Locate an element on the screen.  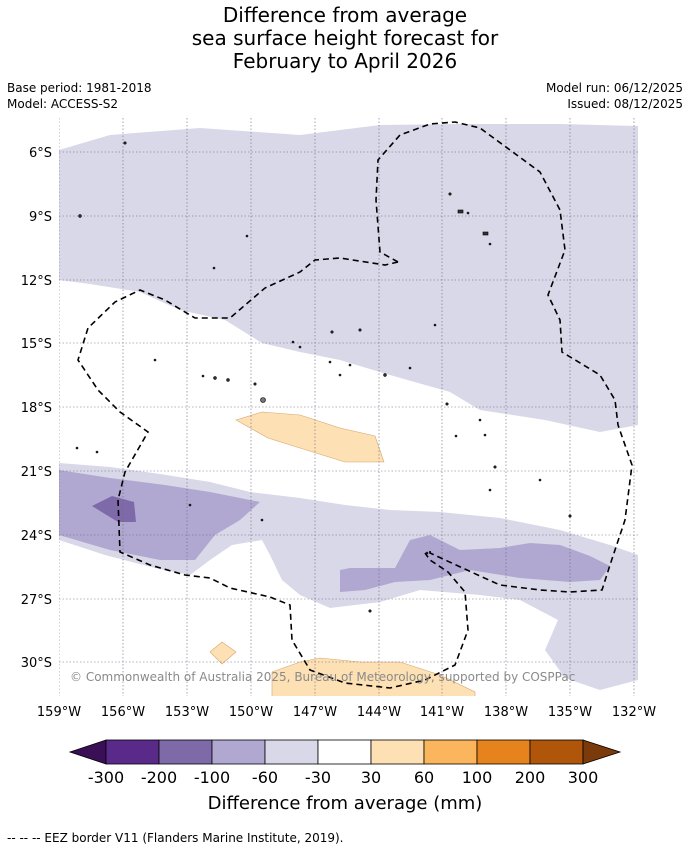
colorbar-extend-high is located at coordinates (602, 752).